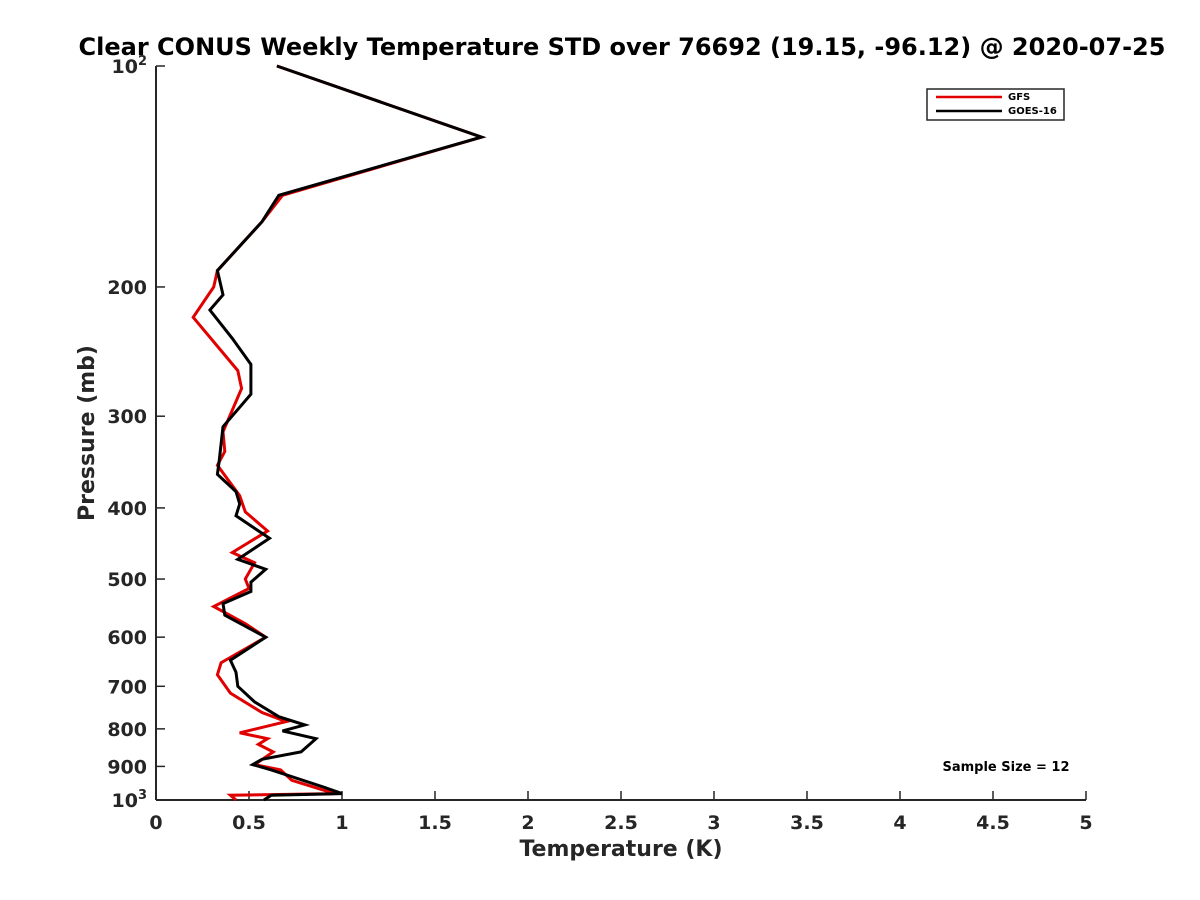 The width and height of the screenshot is (1200, 900). What do you see at coordinates (249, 823) in the screenshot?
I see `x-tick-label: 0.5` at bounding box center [249, 823].